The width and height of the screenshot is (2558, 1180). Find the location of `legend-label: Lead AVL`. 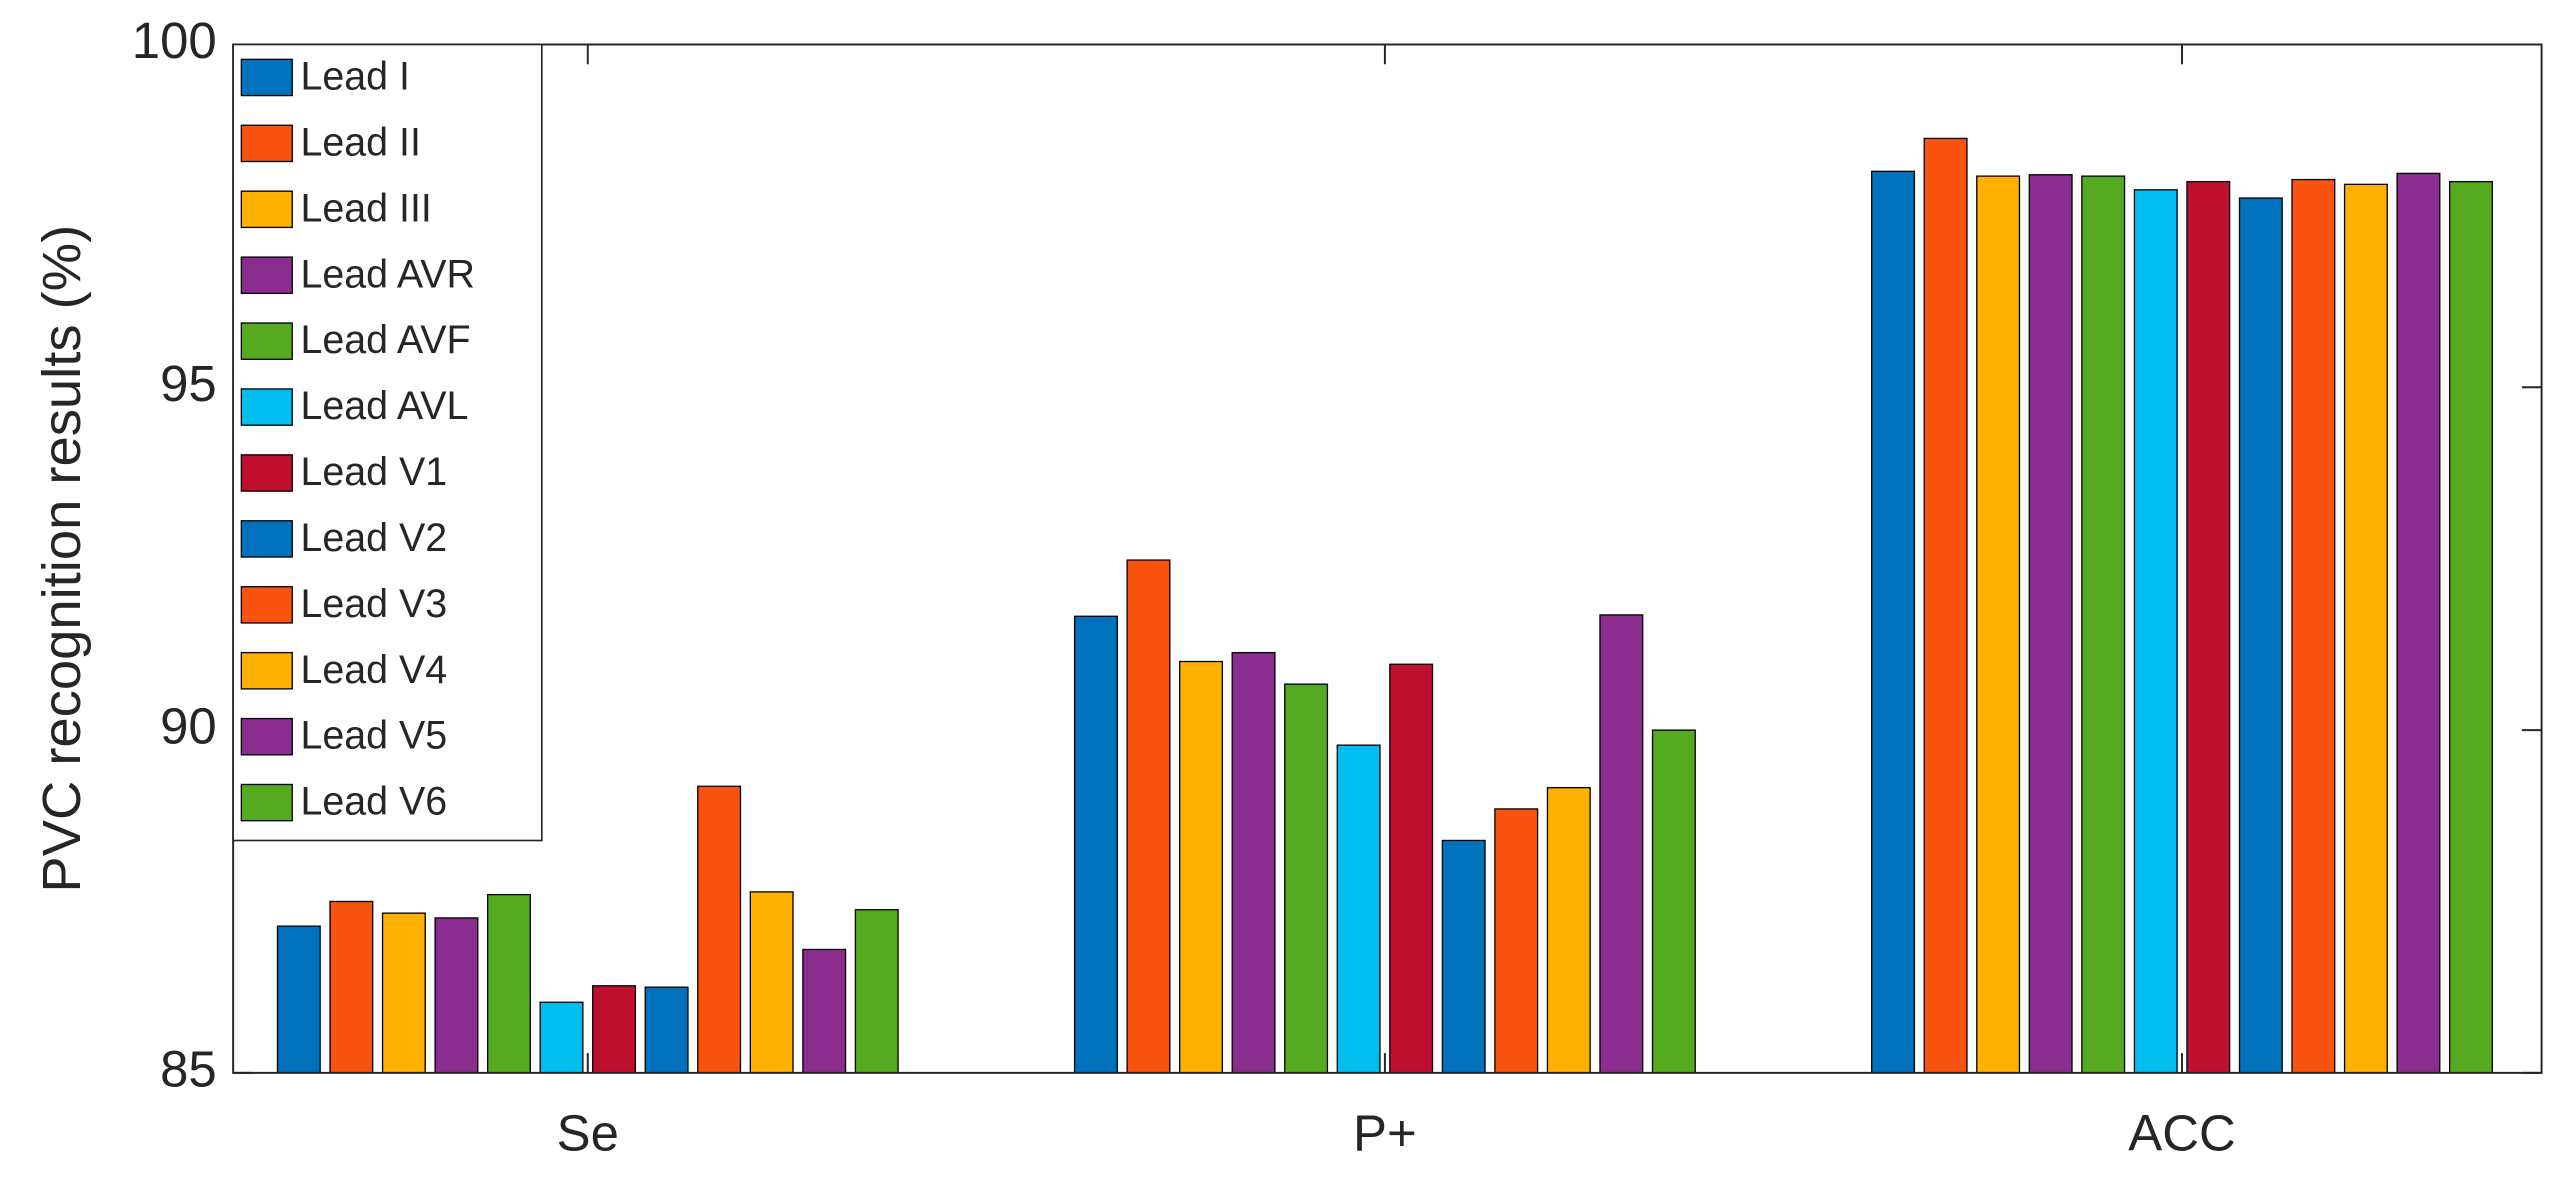

legend-label: Lead AVL is located at coordinates (384, 406).